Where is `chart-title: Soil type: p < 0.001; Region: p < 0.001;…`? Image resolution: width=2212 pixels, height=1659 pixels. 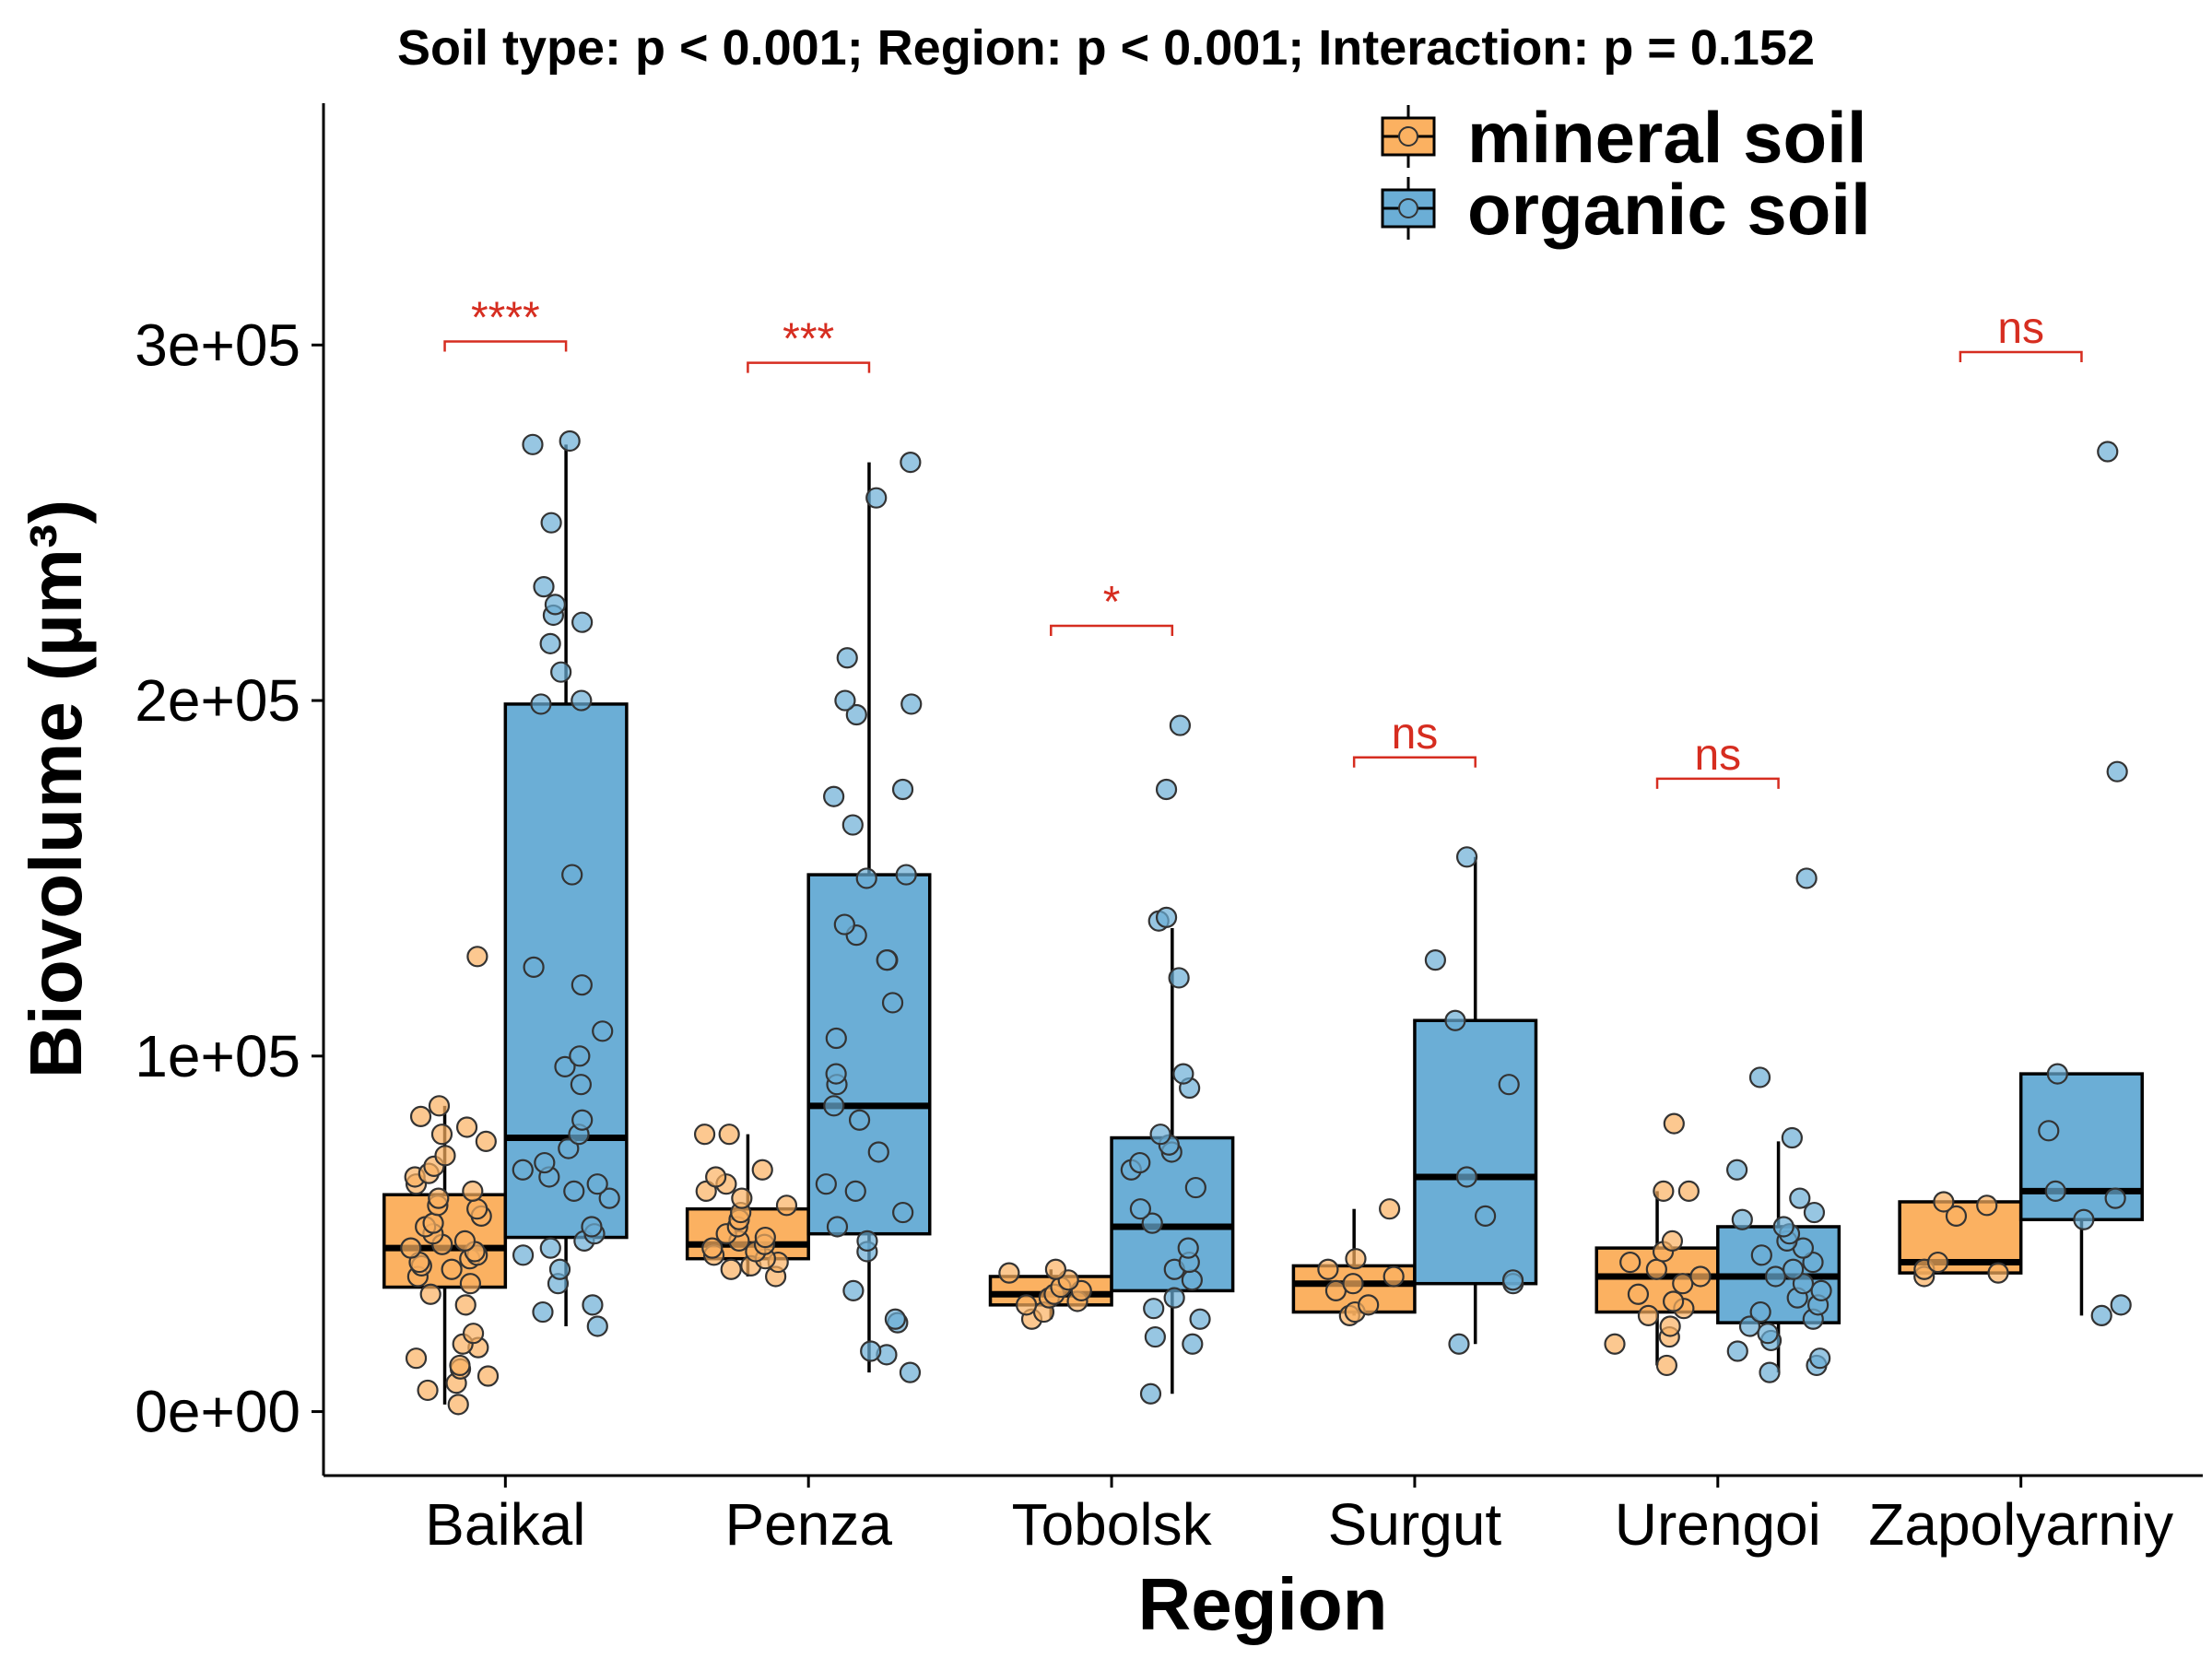
chart-title: Soil type: p < 0.001; Region: p < 0.001;… is located at coordinates (1106, 48).